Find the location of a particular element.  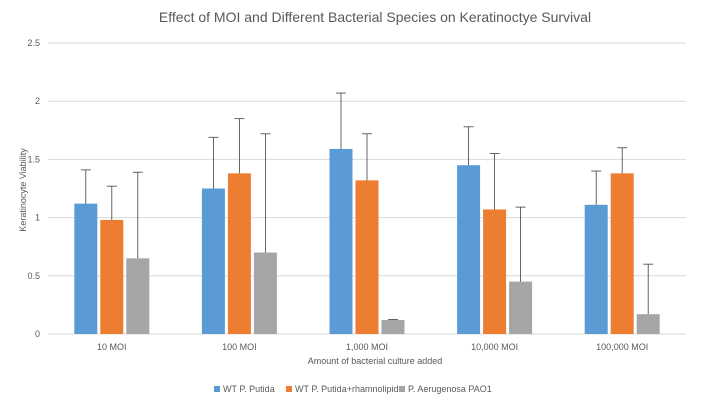

y-tick-label: 2.5 is located at coordinates (33, 43).